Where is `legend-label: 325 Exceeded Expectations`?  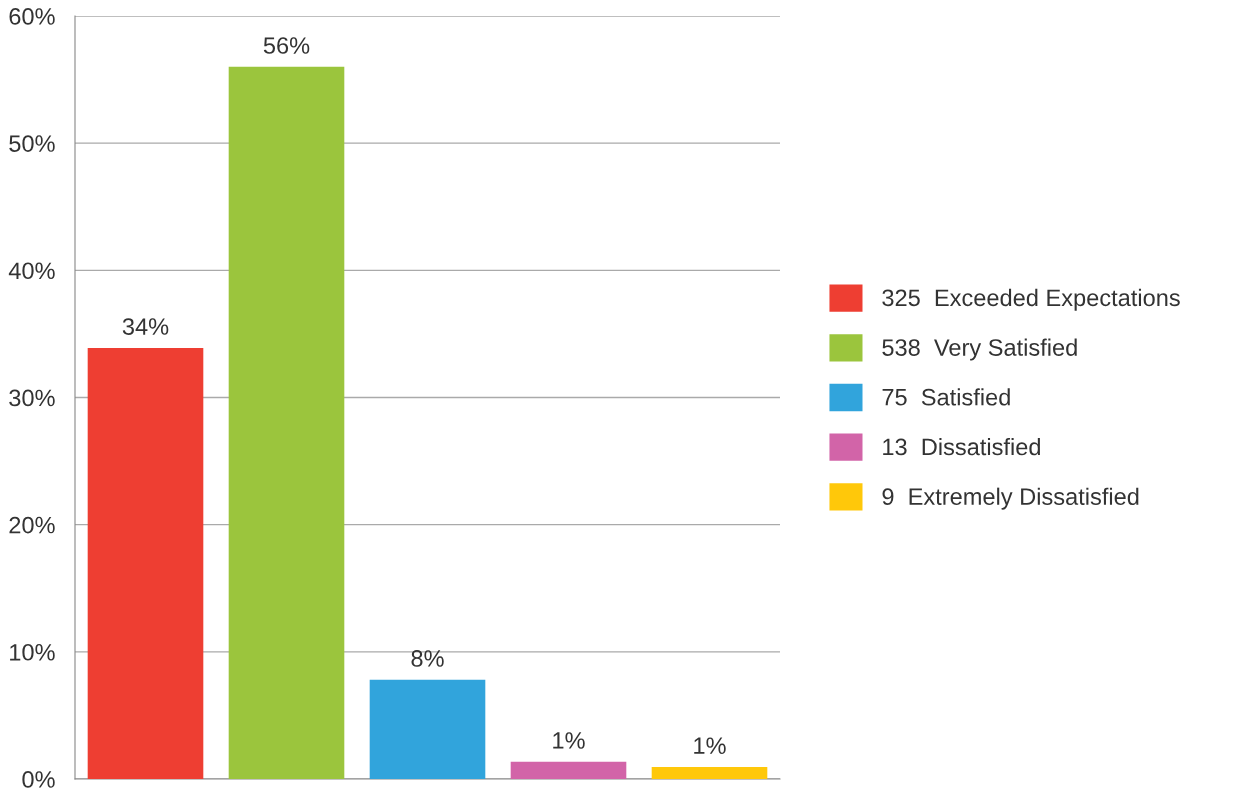 legend-label: 325 Exceeded Expectations is located at coordinates (1031, 299).